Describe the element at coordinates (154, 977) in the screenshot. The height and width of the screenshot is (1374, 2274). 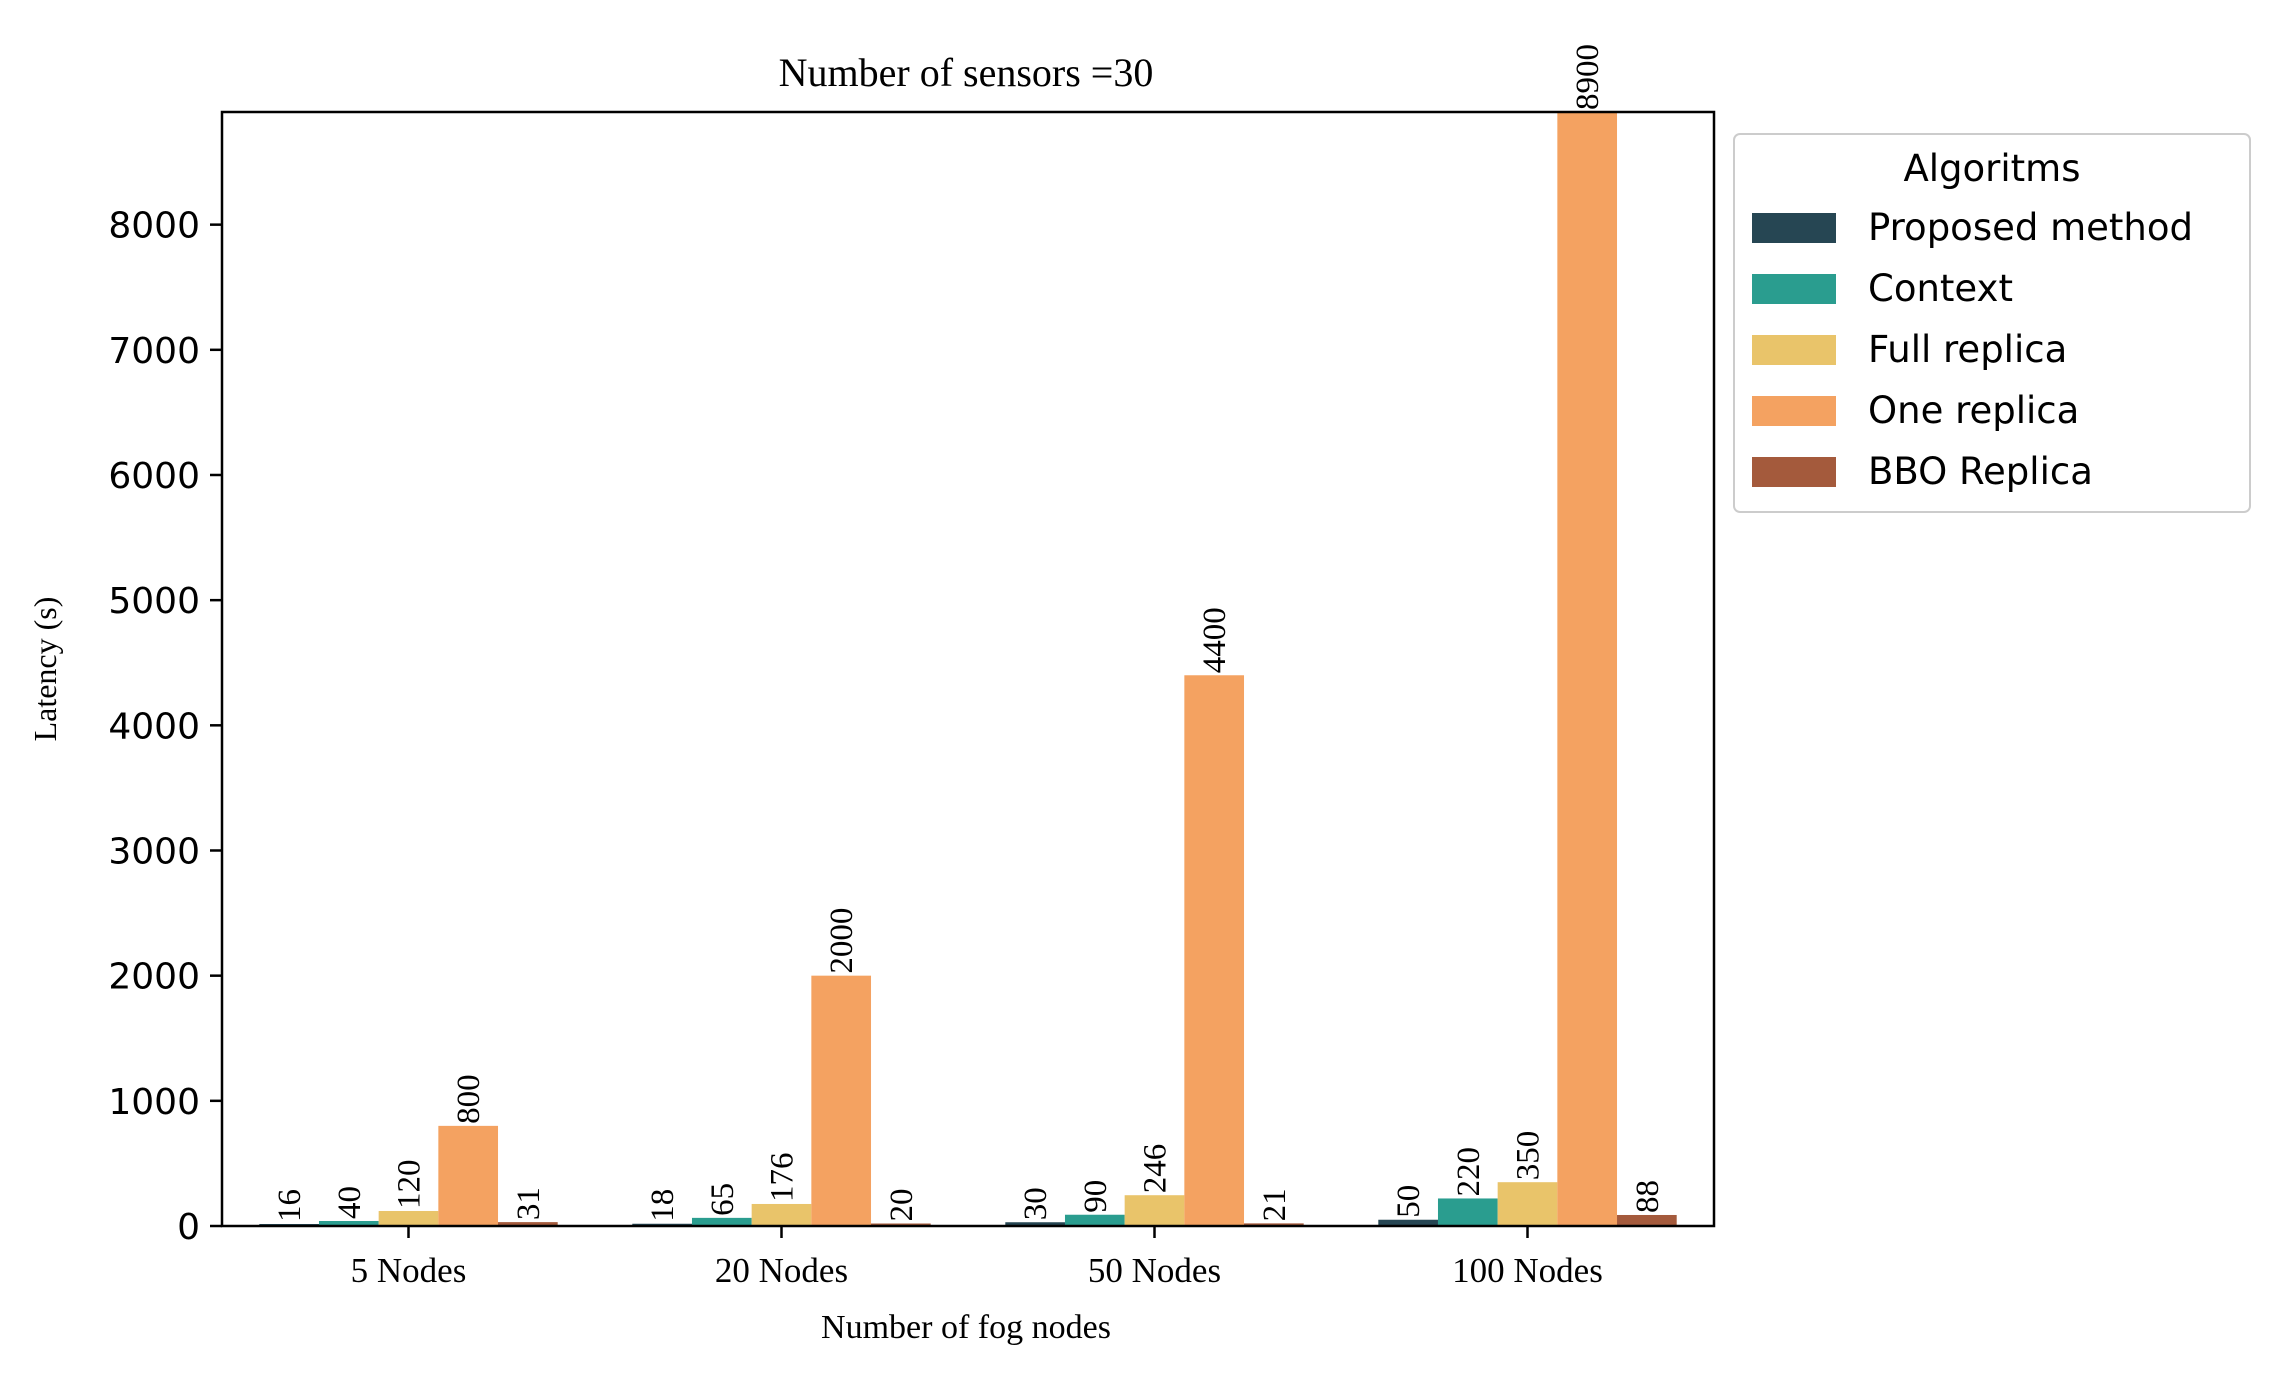
I see `y-tick-label: 2000` at that location.